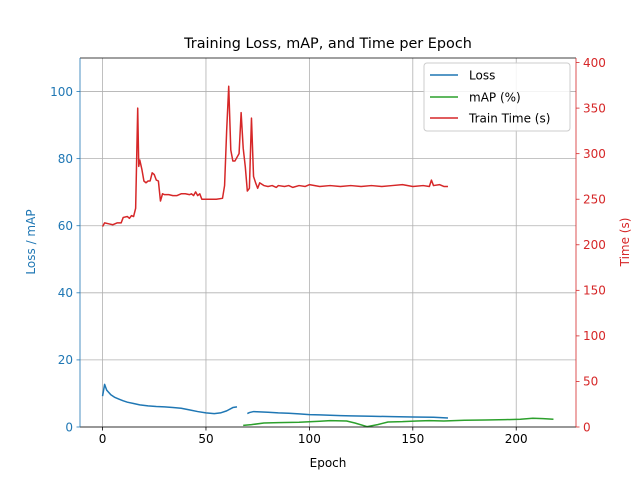 Image resolution: width=640 pixels, height=480 pixels. What do you see at coordinates (590, 382) in the screenshot?
I see `y-right-tick-label: 50` at bounding box center [590, 382].